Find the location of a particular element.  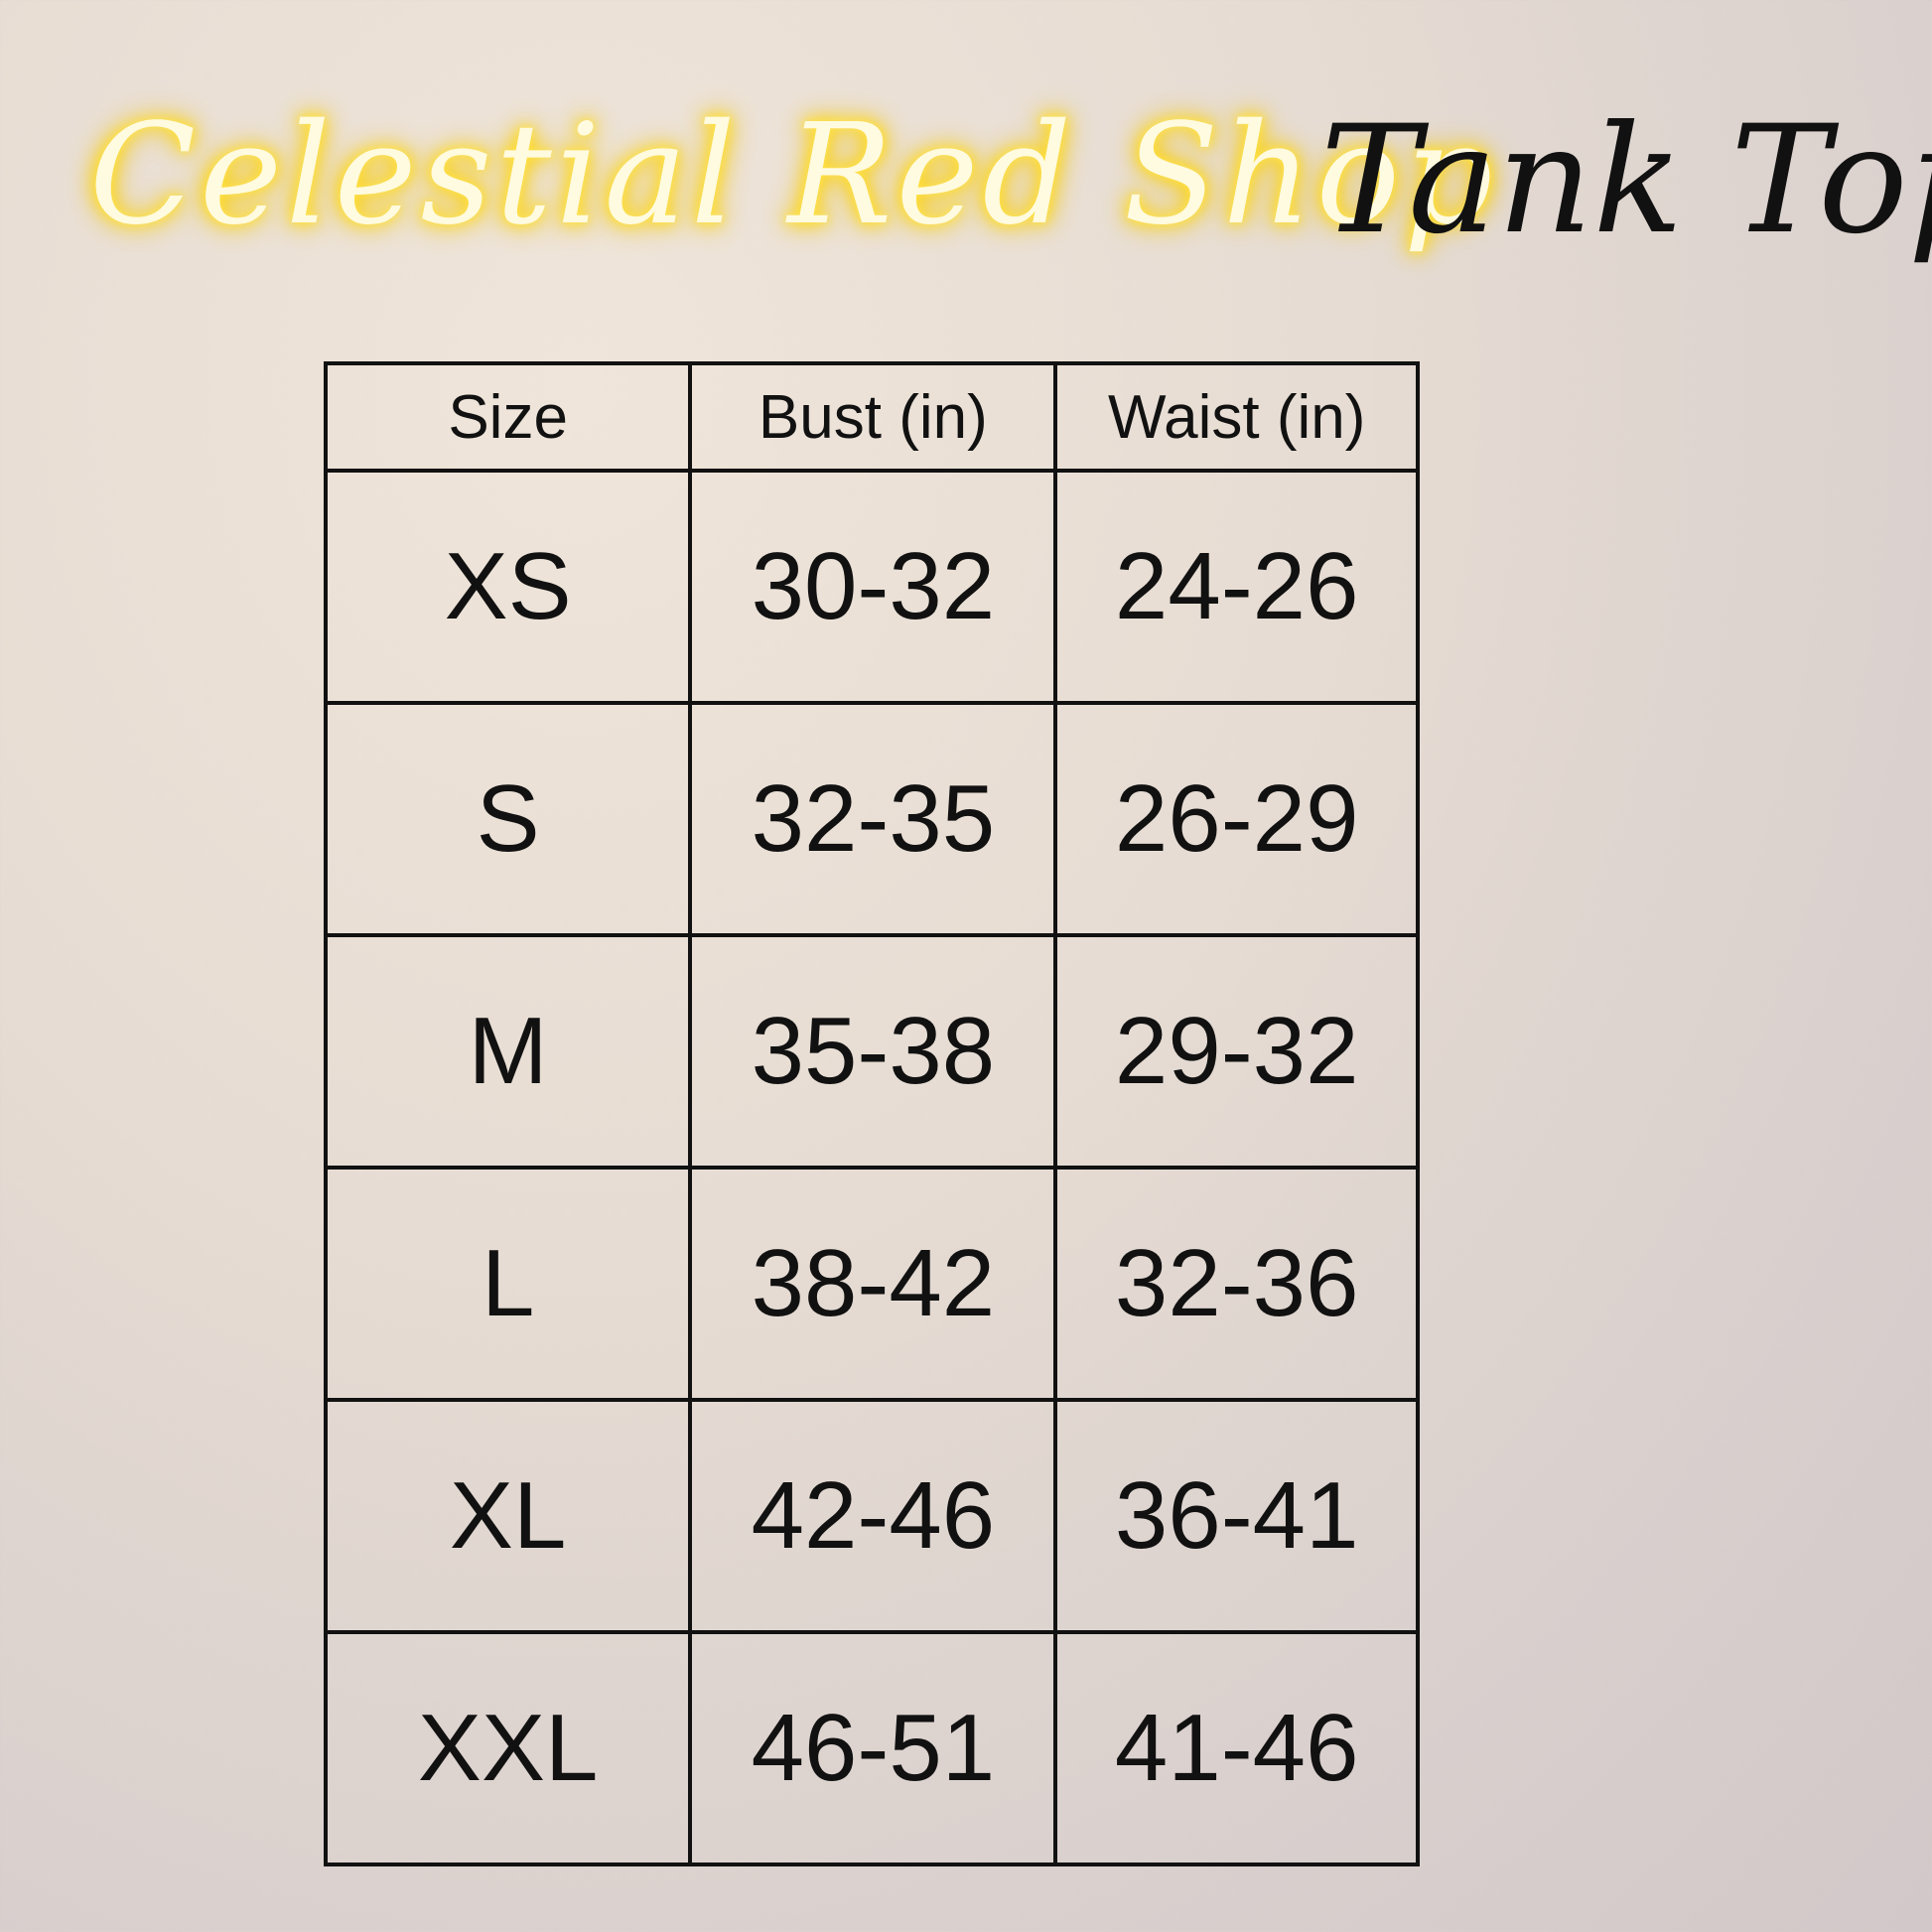

waist-cell: 29-32 is located at coordinates (1236, 1051).